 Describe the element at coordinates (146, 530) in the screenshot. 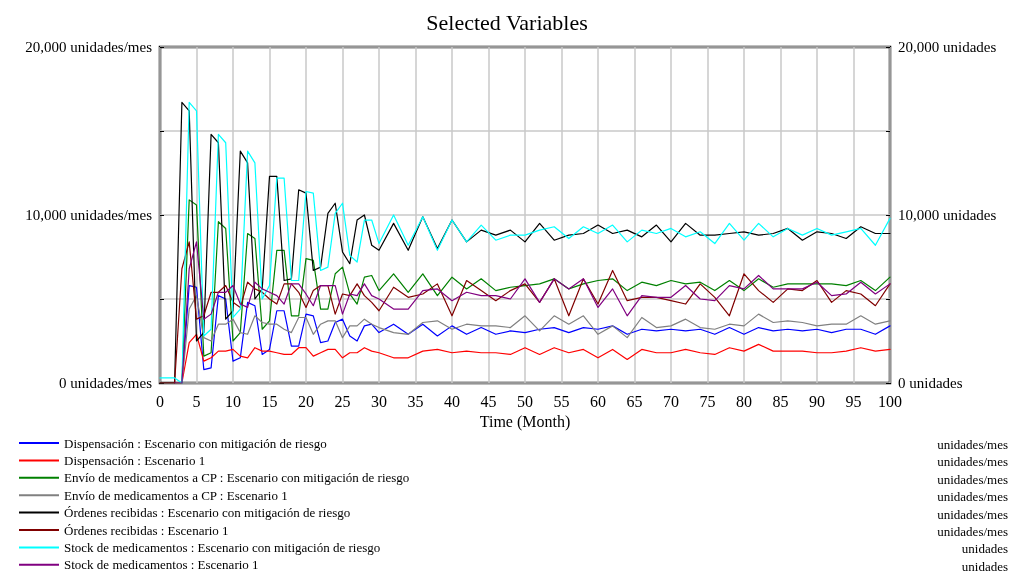

I see `legend-label: Órdenes recibidas : Escenario 1` at that location.